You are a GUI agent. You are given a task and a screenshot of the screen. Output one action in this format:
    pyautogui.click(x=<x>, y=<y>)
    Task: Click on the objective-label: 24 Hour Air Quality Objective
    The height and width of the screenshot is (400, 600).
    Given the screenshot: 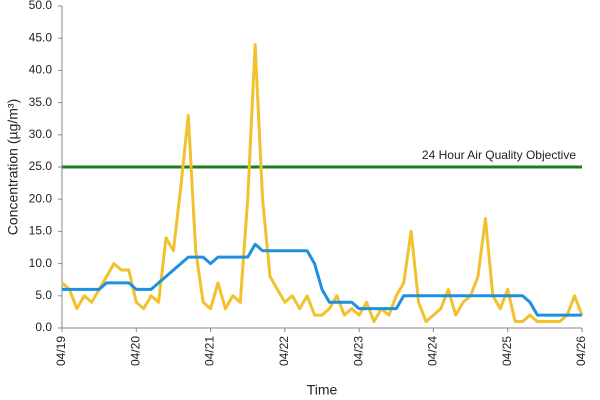 What is the action you would take?
    pyautogui.click(x=499, y=155)
    